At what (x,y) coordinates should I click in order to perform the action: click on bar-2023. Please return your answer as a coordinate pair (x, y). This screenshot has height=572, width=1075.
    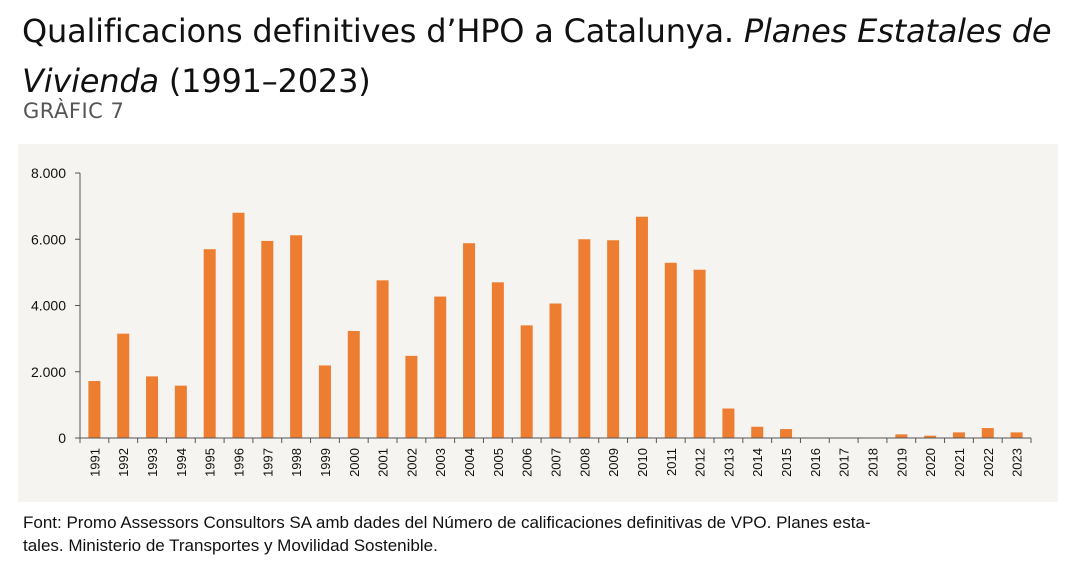
    Looking at the image, I should click on (1016, 435).